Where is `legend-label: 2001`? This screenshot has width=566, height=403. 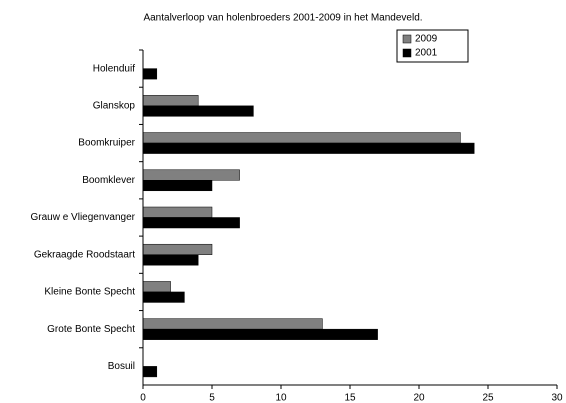
legend-label: 2001 is located at coordinates (426, 53).